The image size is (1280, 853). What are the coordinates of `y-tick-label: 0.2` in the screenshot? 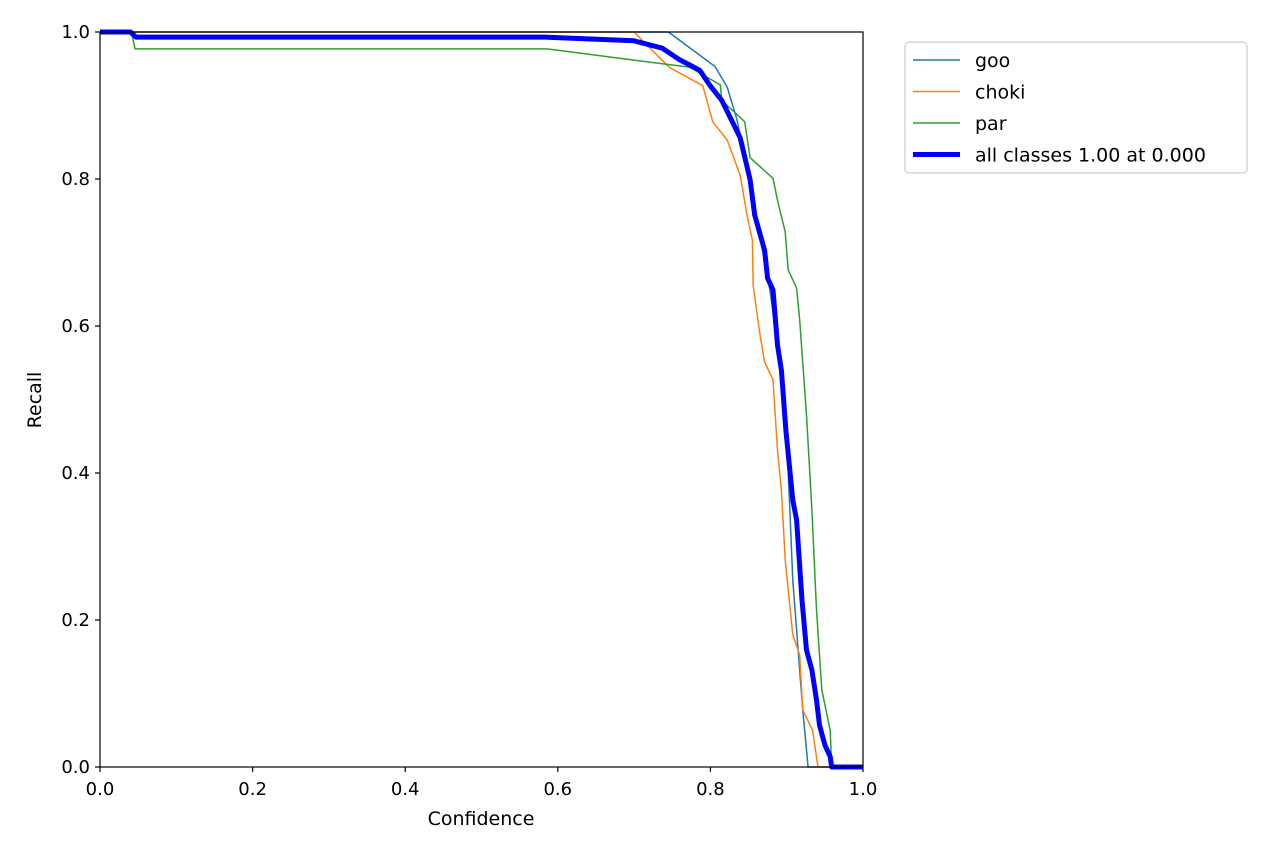 It's located at (75, 620).